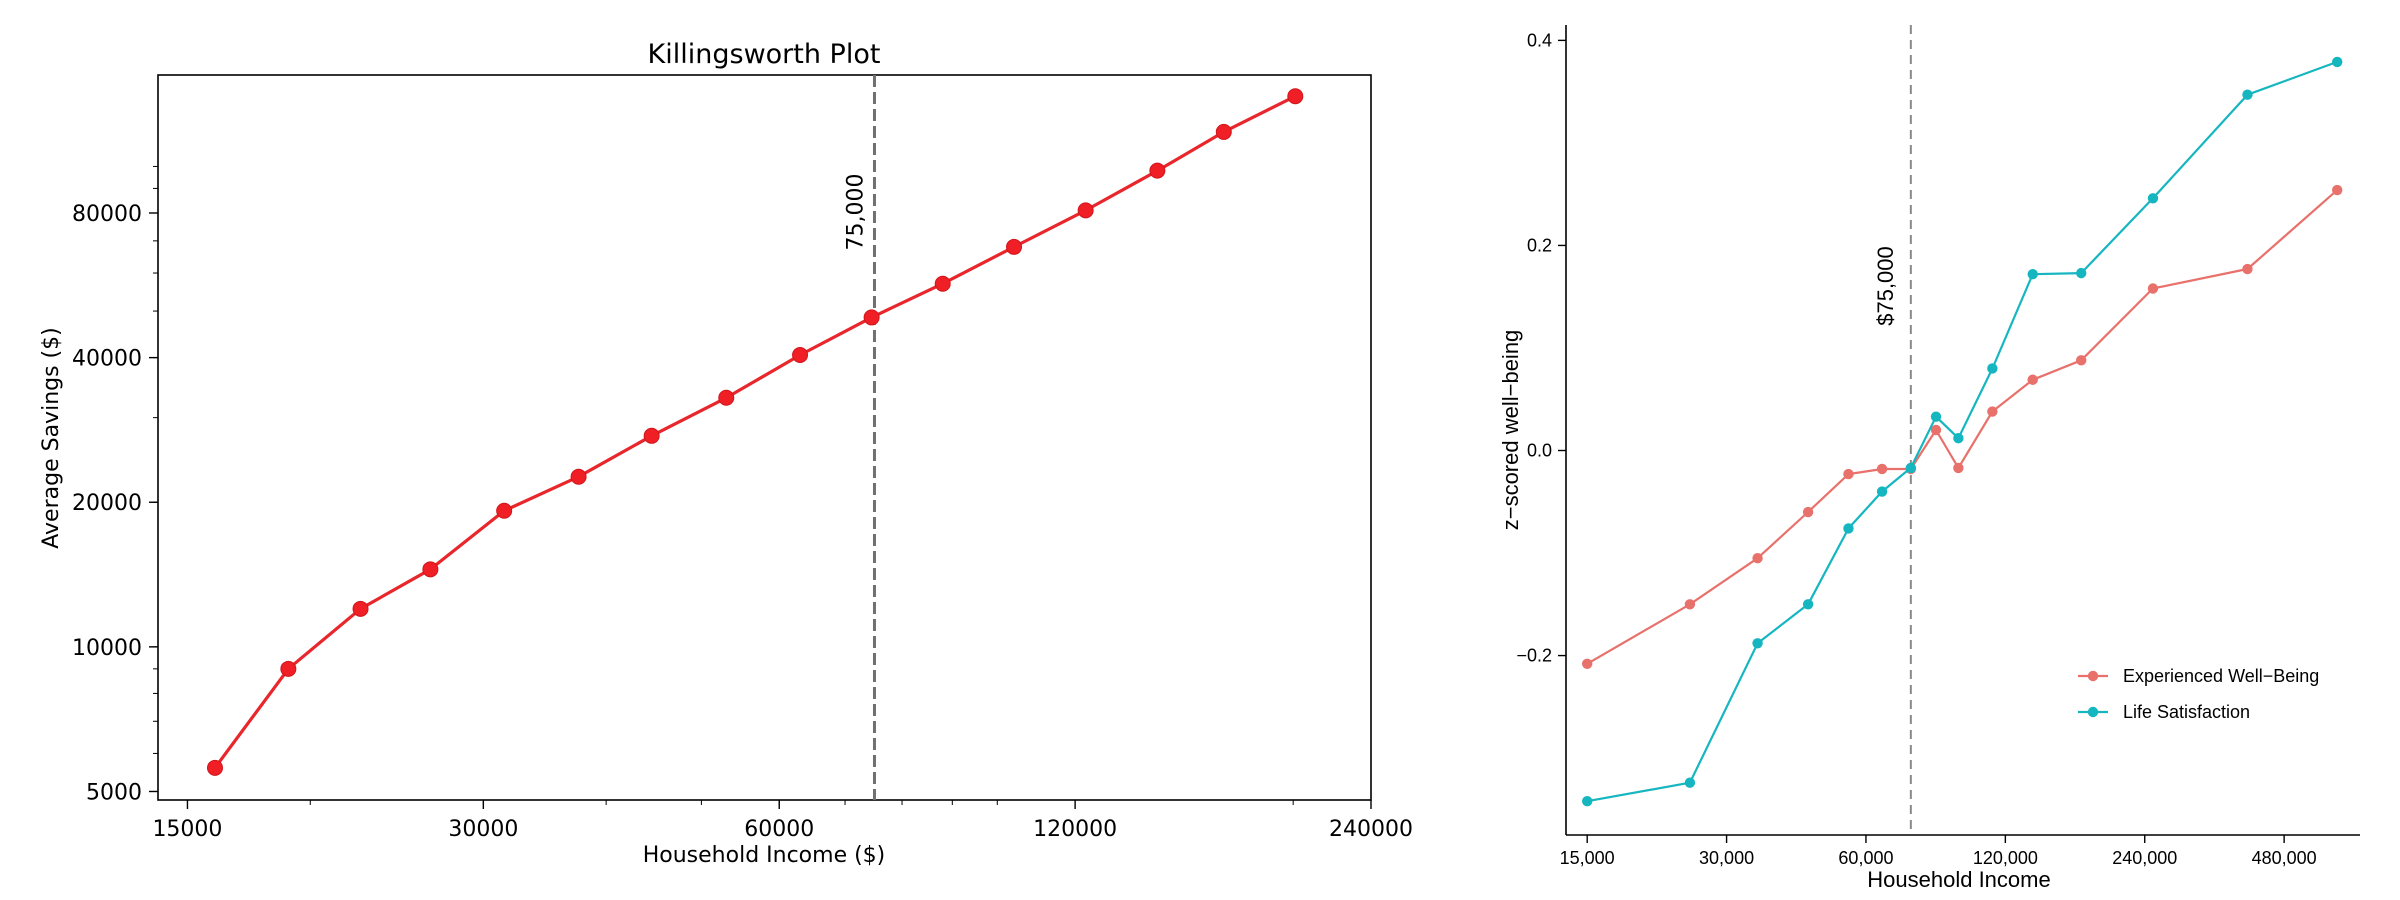 The width and height of the screenshot is (2400, 900). What do you see at coordinates (1539, 245) in the screenshot?
I see `y-tick-label: 0.2` at bounding box center [1539, 245].